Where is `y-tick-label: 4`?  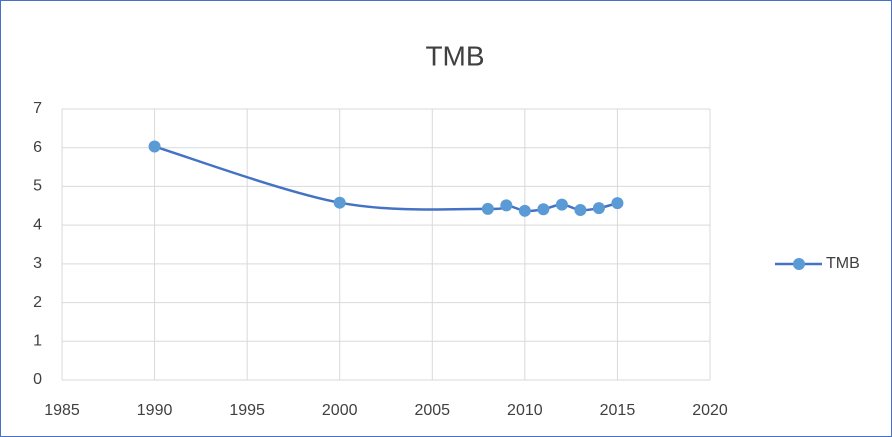 y-tick-label: 4 is located at coordinates (37, 224).